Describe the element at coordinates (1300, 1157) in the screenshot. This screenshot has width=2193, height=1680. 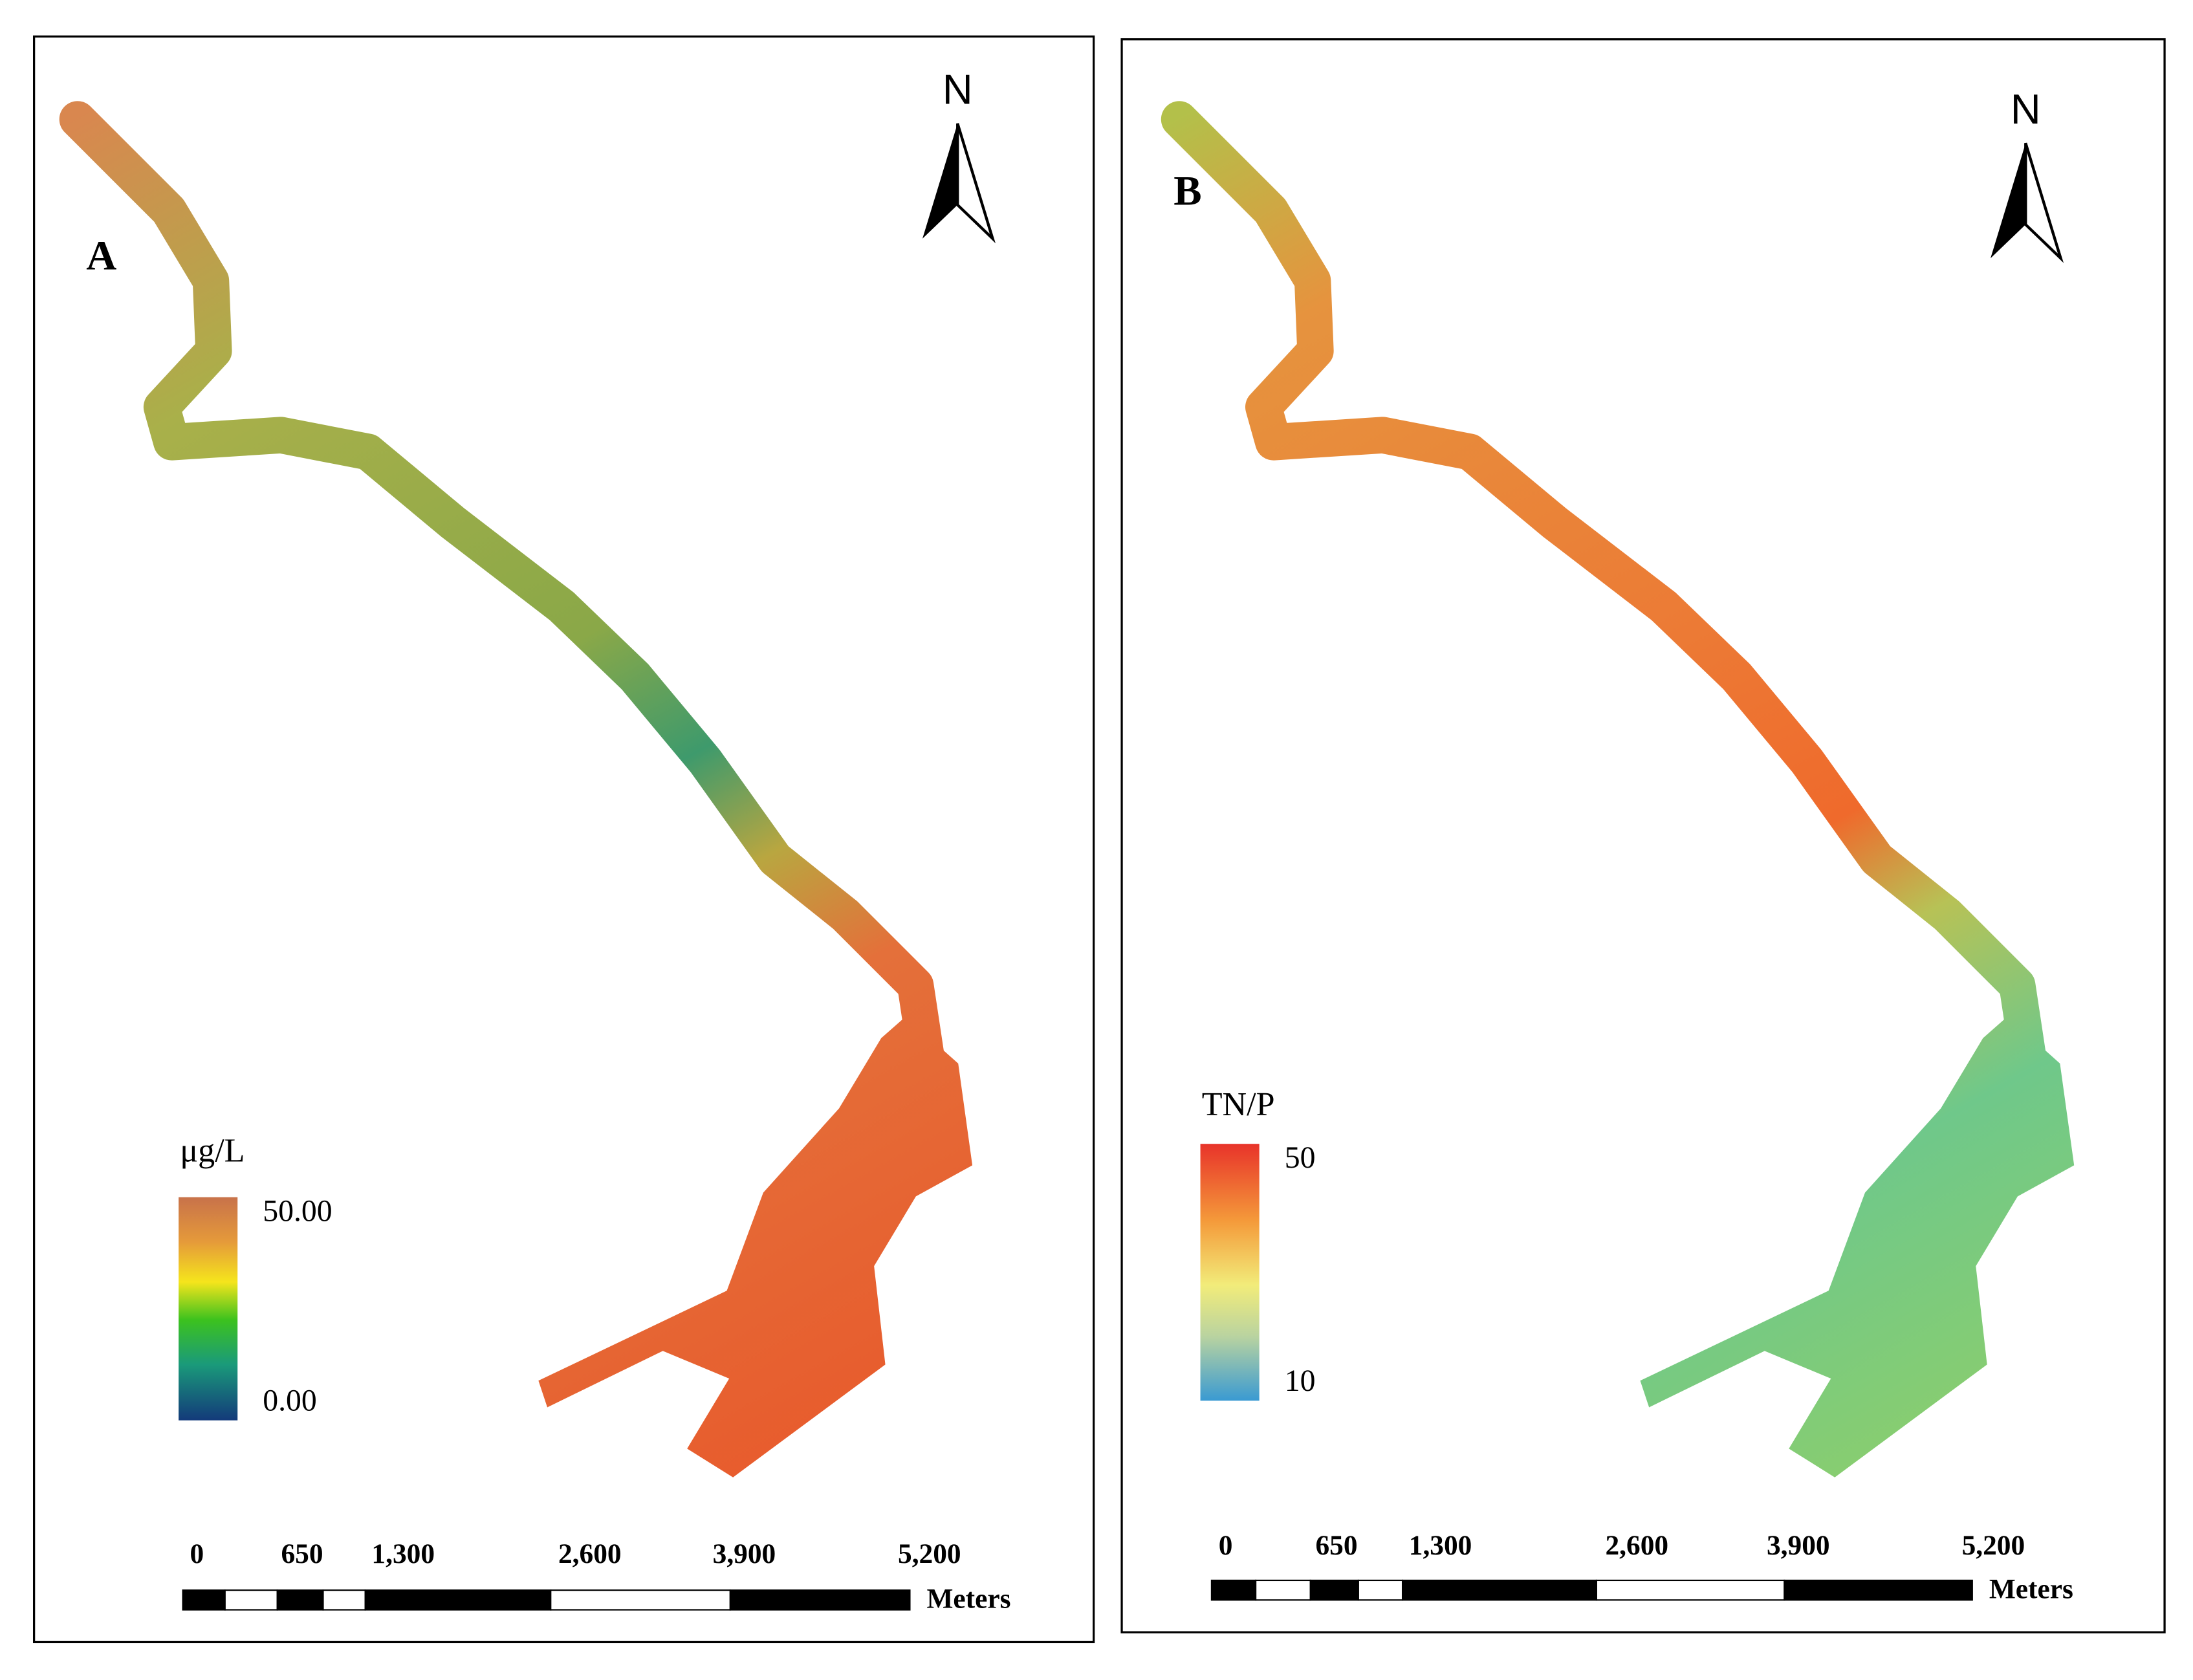
I see `legend-max: 50` at that location.